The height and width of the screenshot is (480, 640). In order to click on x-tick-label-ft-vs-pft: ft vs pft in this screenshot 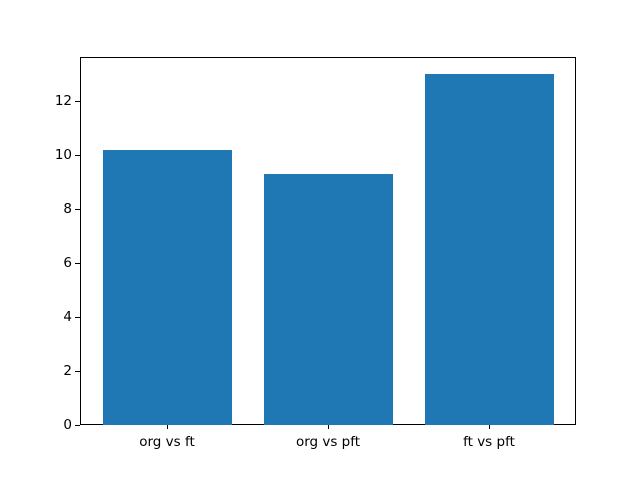, I will do `click(489, 442)`.